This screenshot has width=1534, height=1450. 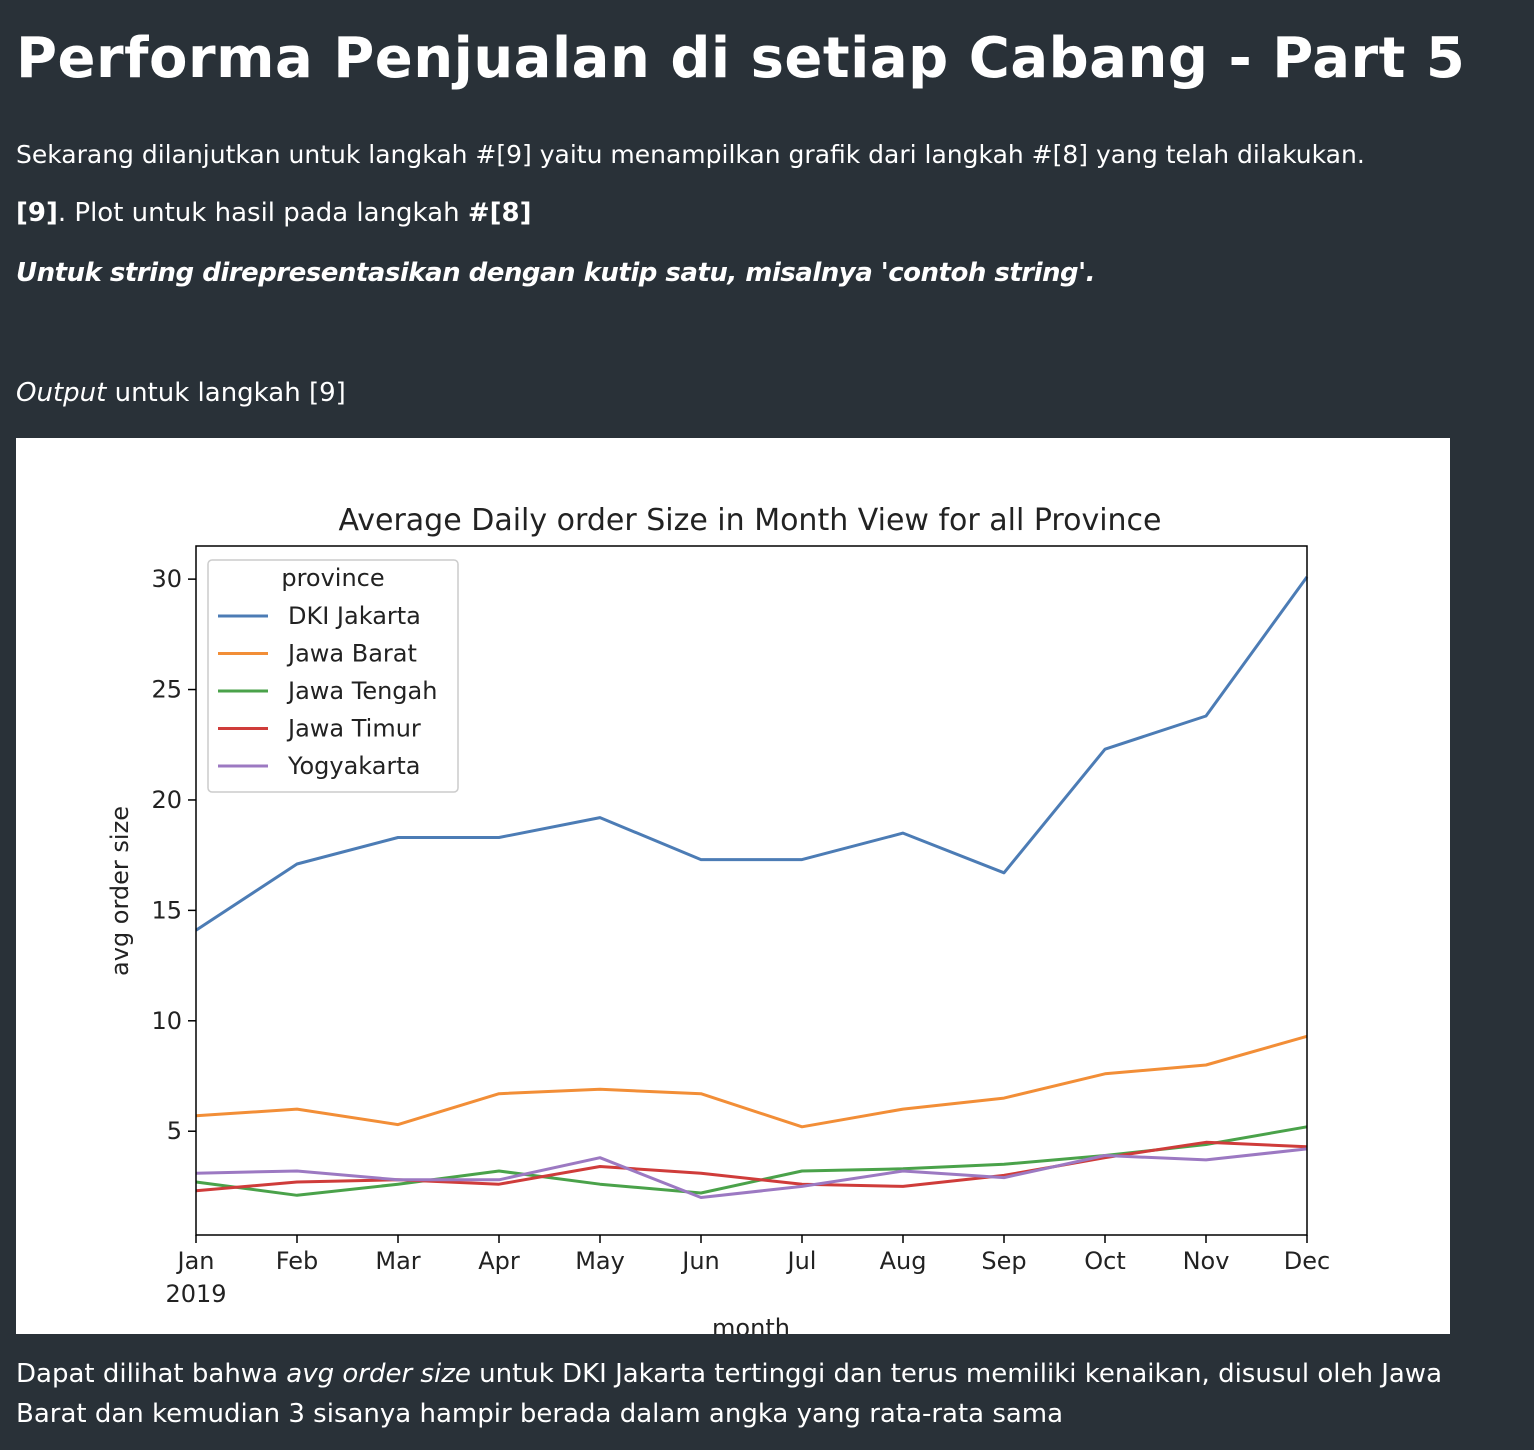 I want to click on y-tick-label: 15, so click(x=166, y=910).